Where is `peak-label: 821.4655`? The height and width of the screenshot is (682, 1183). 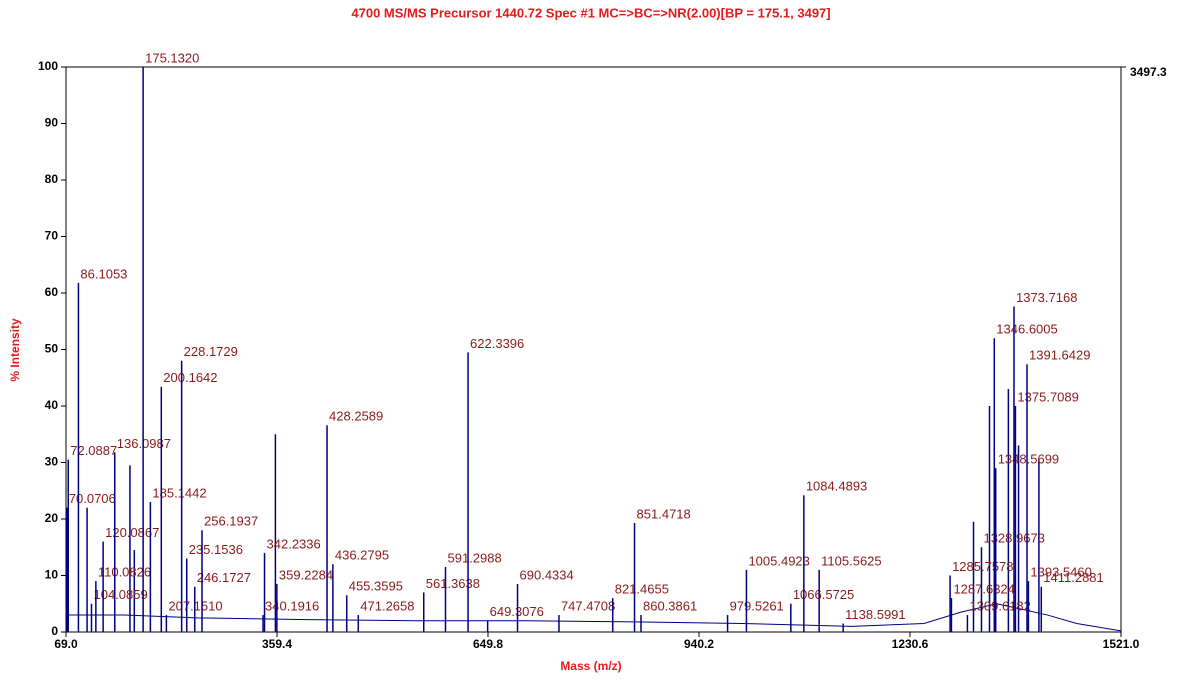 peak-label: 821.4655 is located at coordinates (642, 589).